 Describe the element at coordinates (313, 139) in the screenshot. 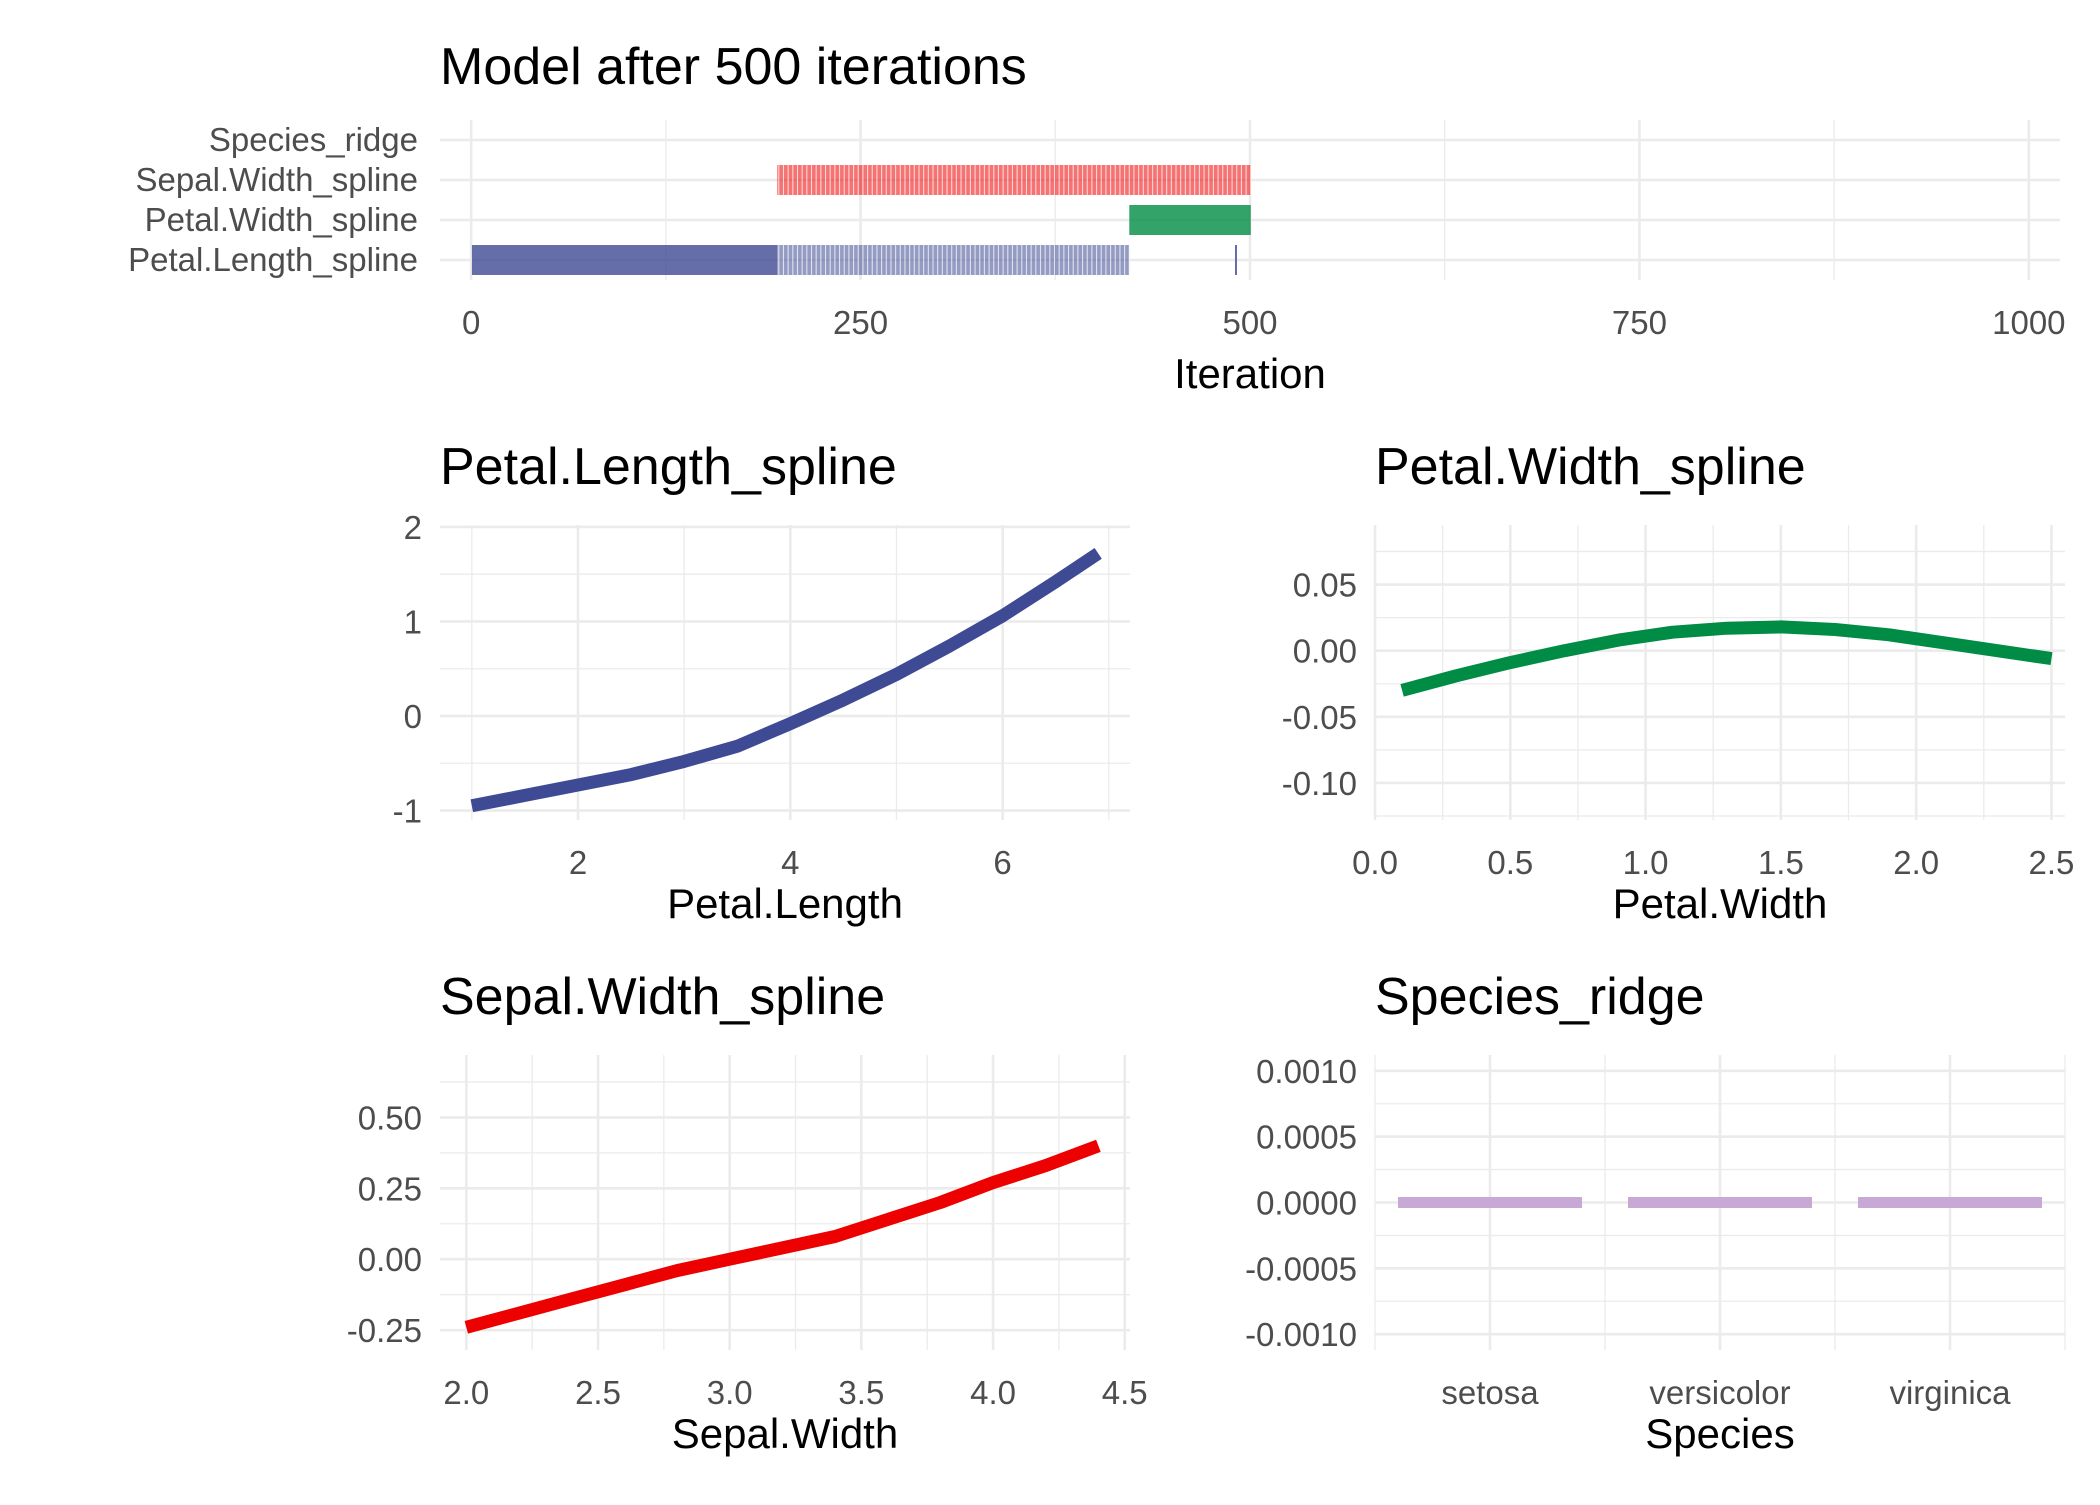

I see `trace-row-label-species-ridge: Species_ridge` at that location.